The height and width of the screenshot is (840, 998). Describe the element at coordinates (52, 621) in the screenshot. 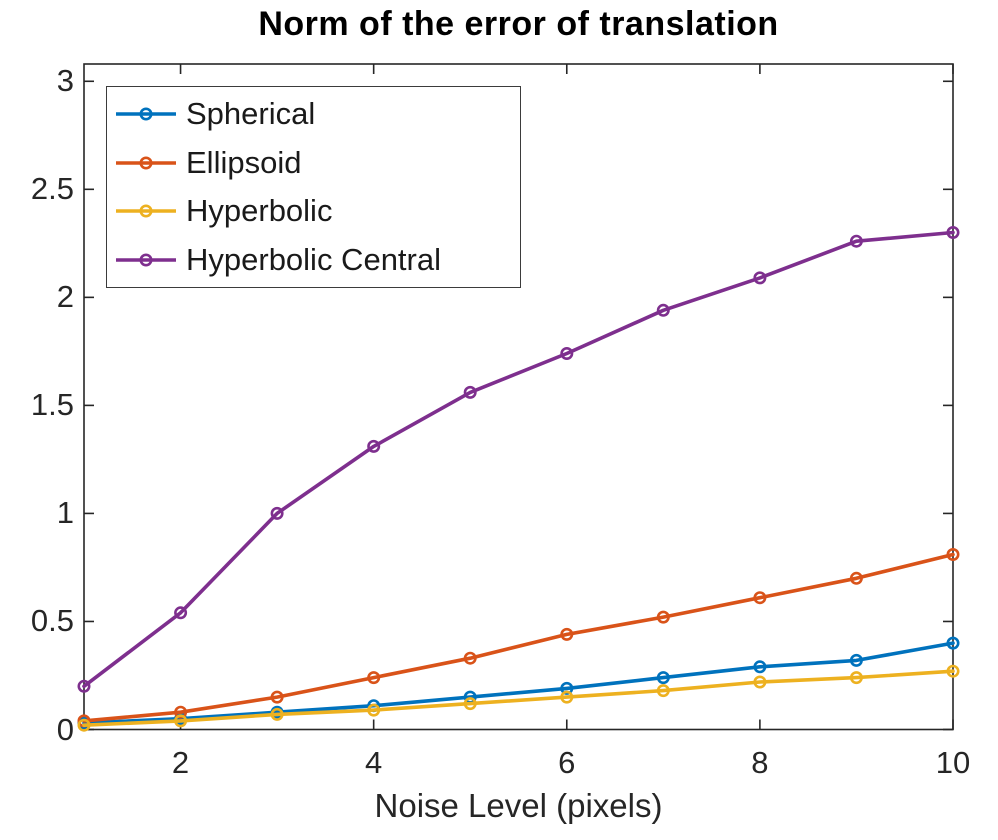

I see `y-tick-label: 0.5` at that location.